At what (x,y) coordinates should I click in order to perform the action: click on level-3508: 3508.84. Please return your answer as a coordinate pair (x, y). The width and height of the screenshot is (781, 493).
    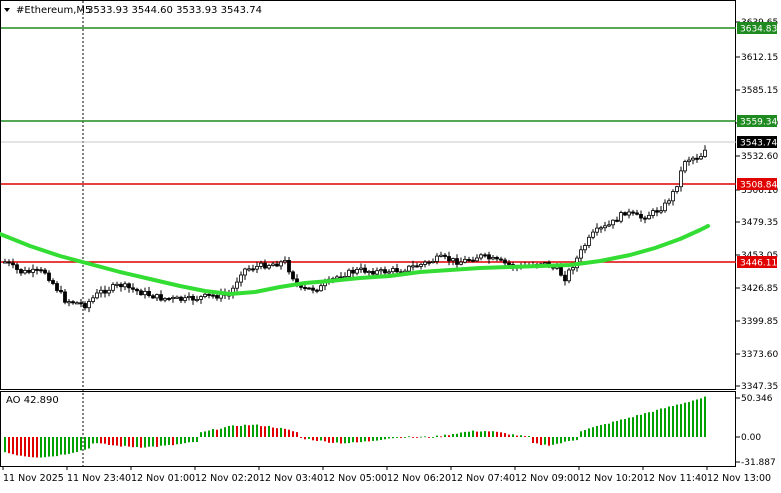
    Looking at the image, I should click on (389, 184).